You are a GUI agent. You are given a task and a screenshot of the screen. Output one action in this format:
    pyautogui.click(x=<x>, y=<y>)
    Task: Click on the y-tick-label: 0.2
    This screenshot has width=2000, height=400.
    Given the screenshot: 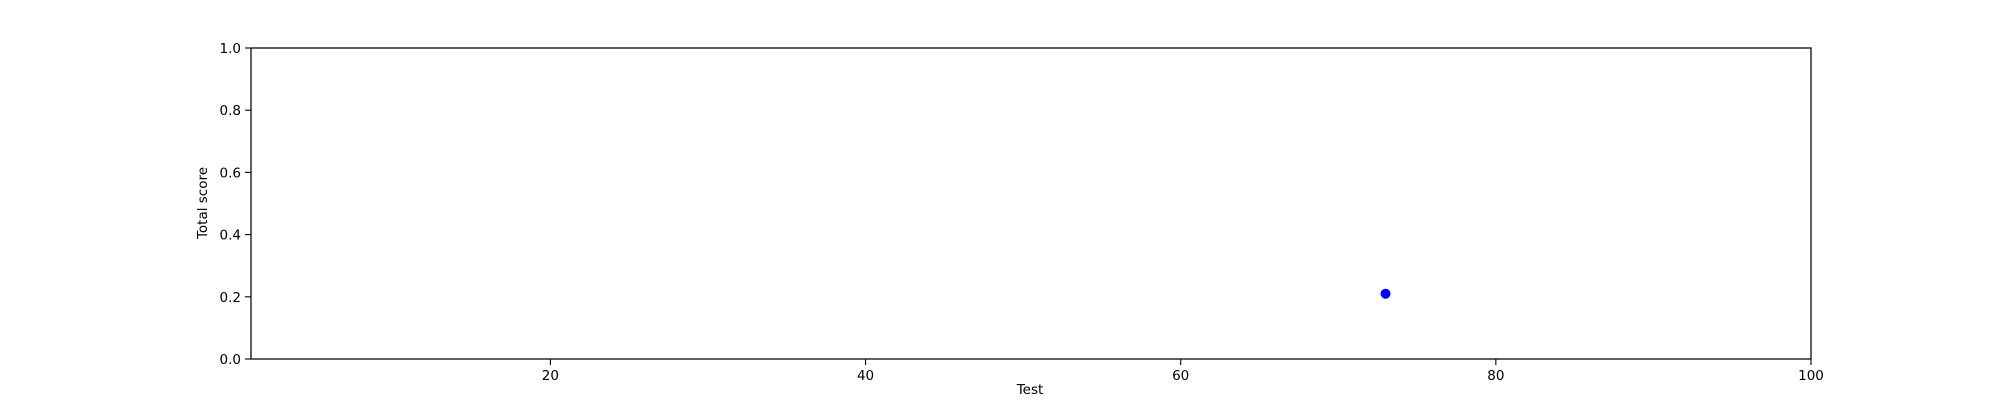 What is the action you would take?
    pyautogui.click(x=230, y=298)
    